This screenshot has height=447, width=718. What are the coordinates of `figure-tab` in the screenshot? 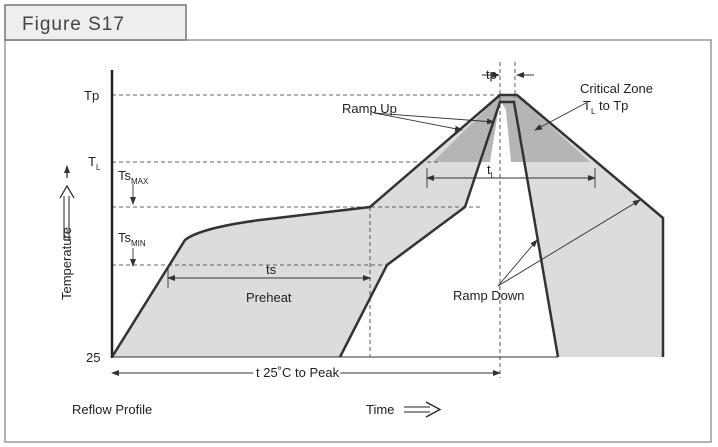 It's located at (95, 22).